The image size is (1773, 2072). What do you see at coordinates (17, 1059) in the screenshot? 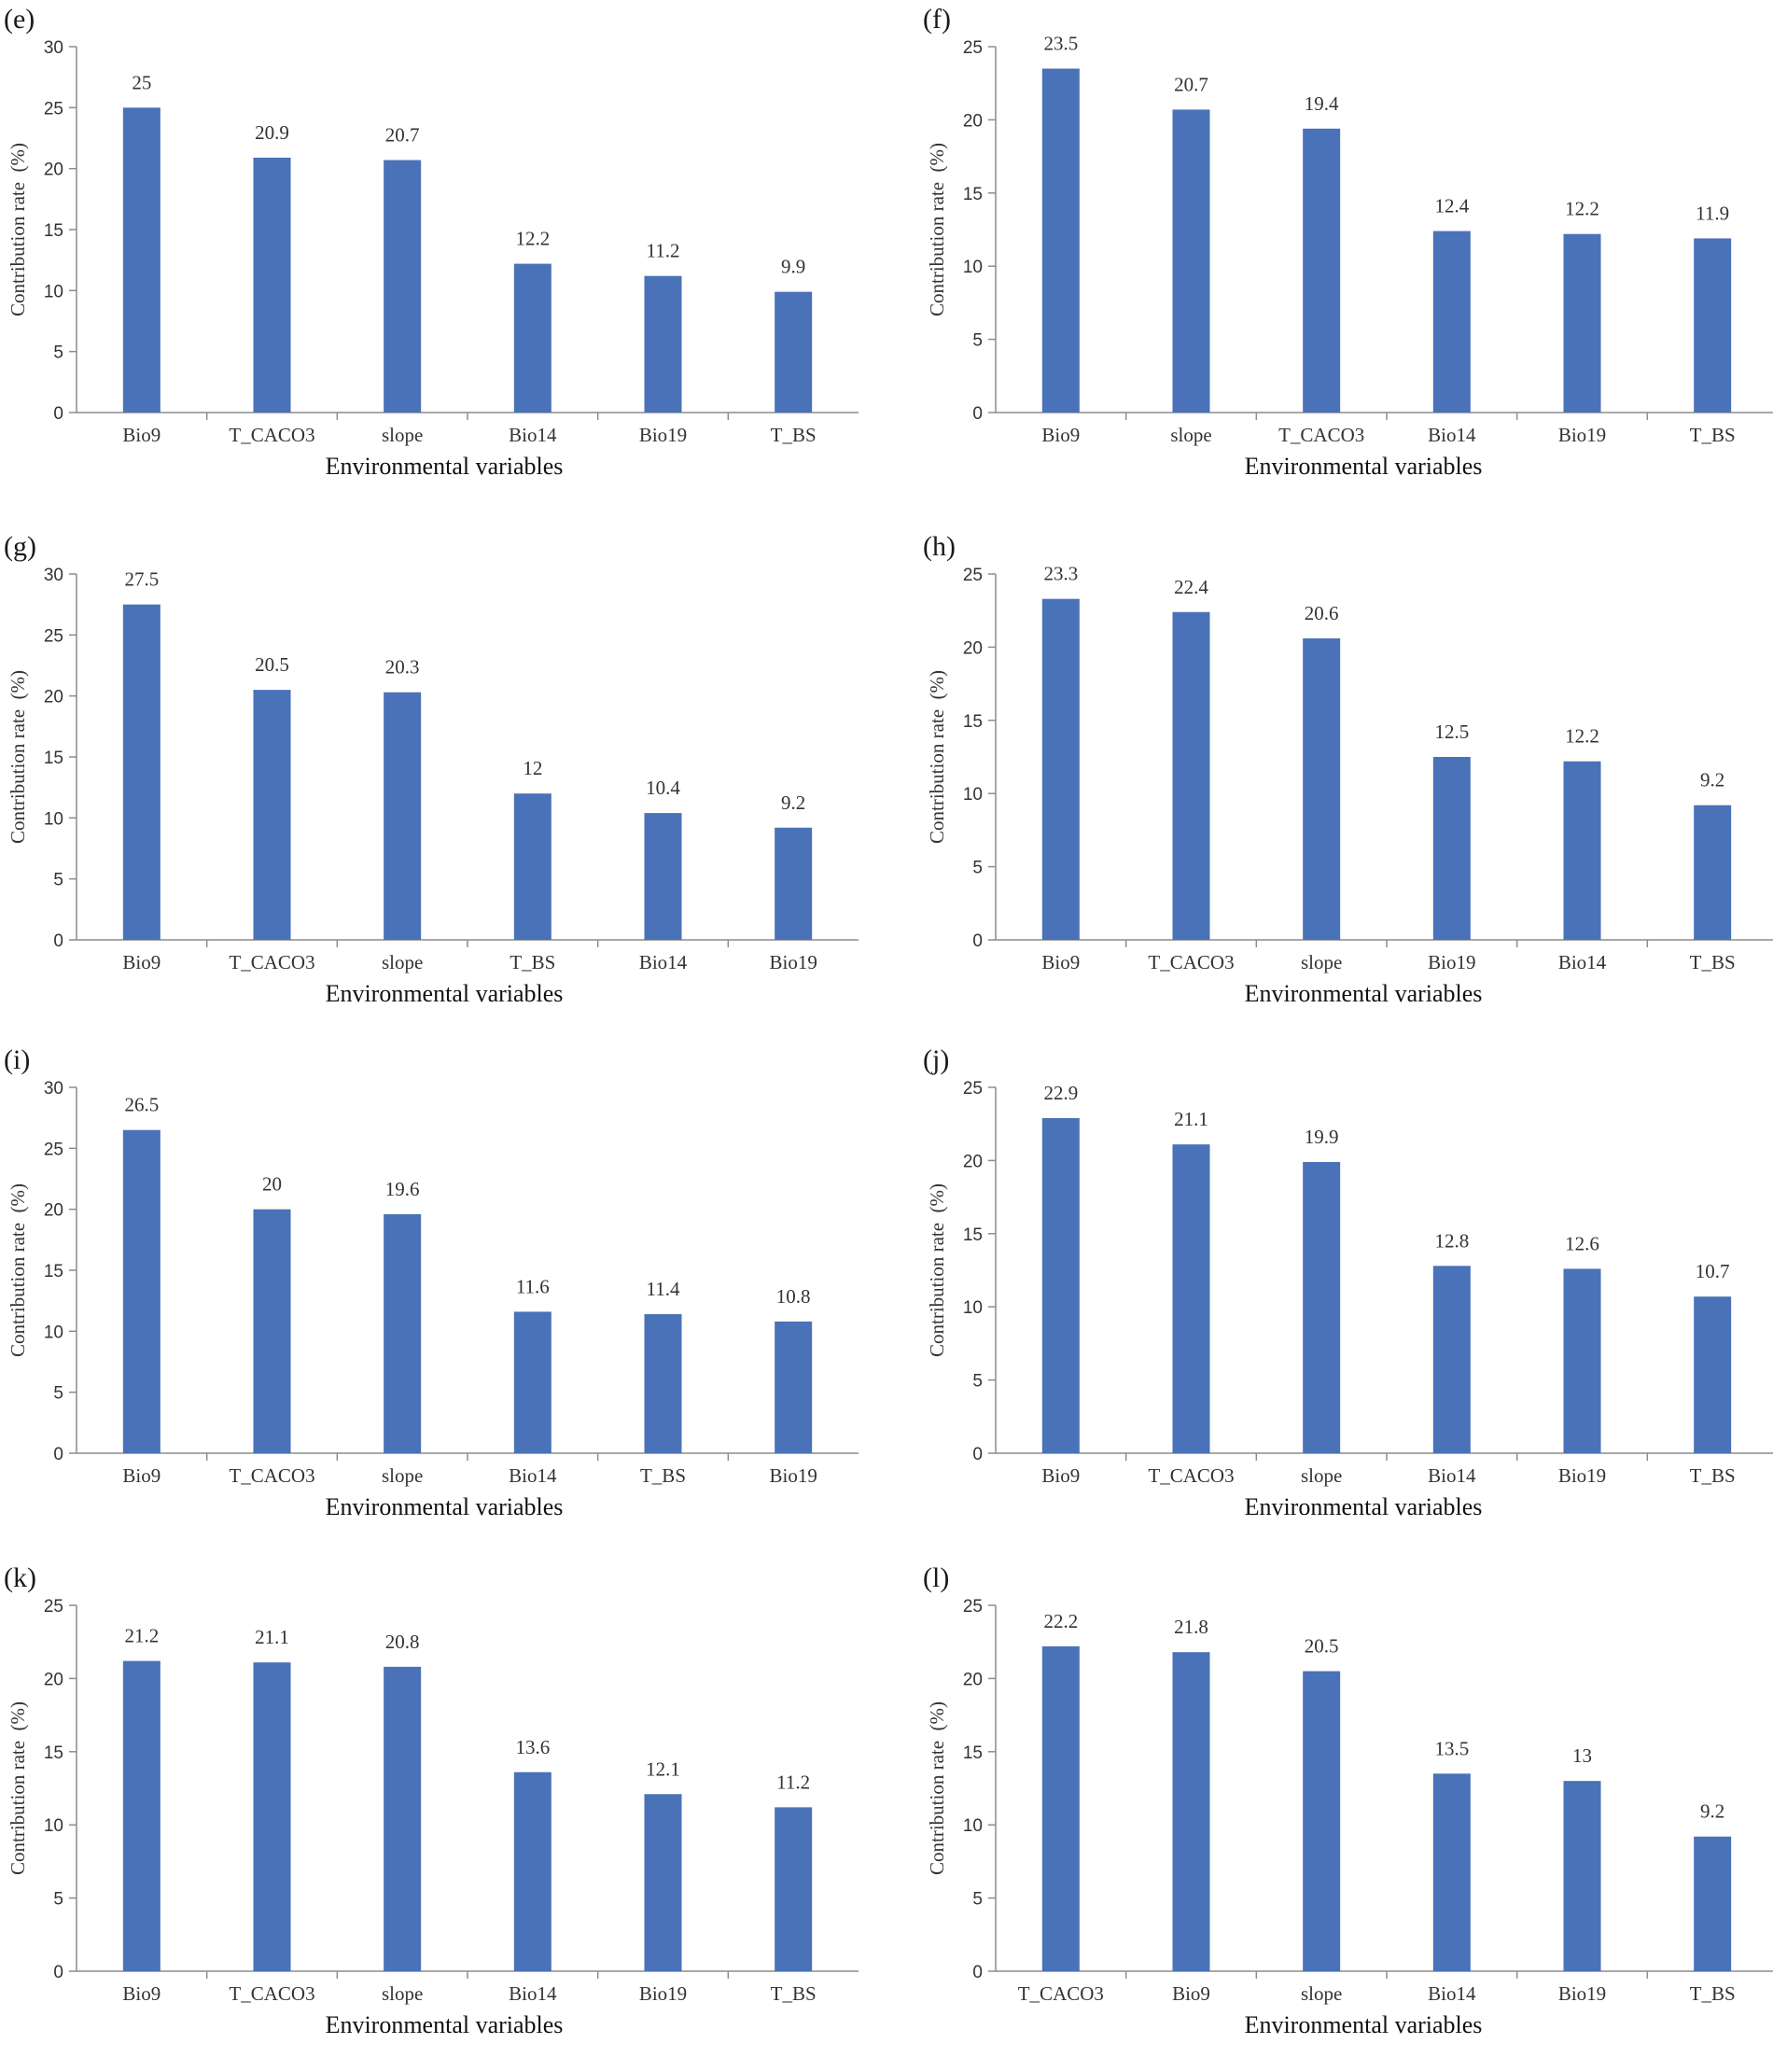
I see `panel-label: (i)` at bounding box center [17, 1059].